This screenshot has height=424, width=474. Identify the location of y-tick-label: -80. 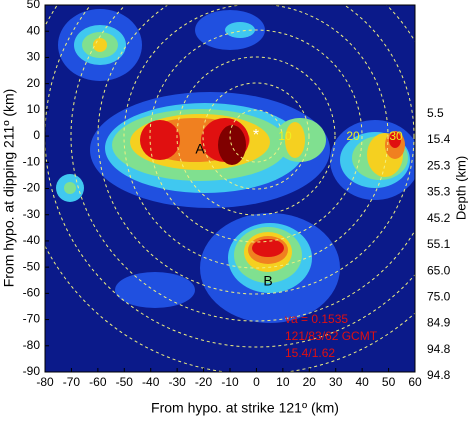
(32, 345).